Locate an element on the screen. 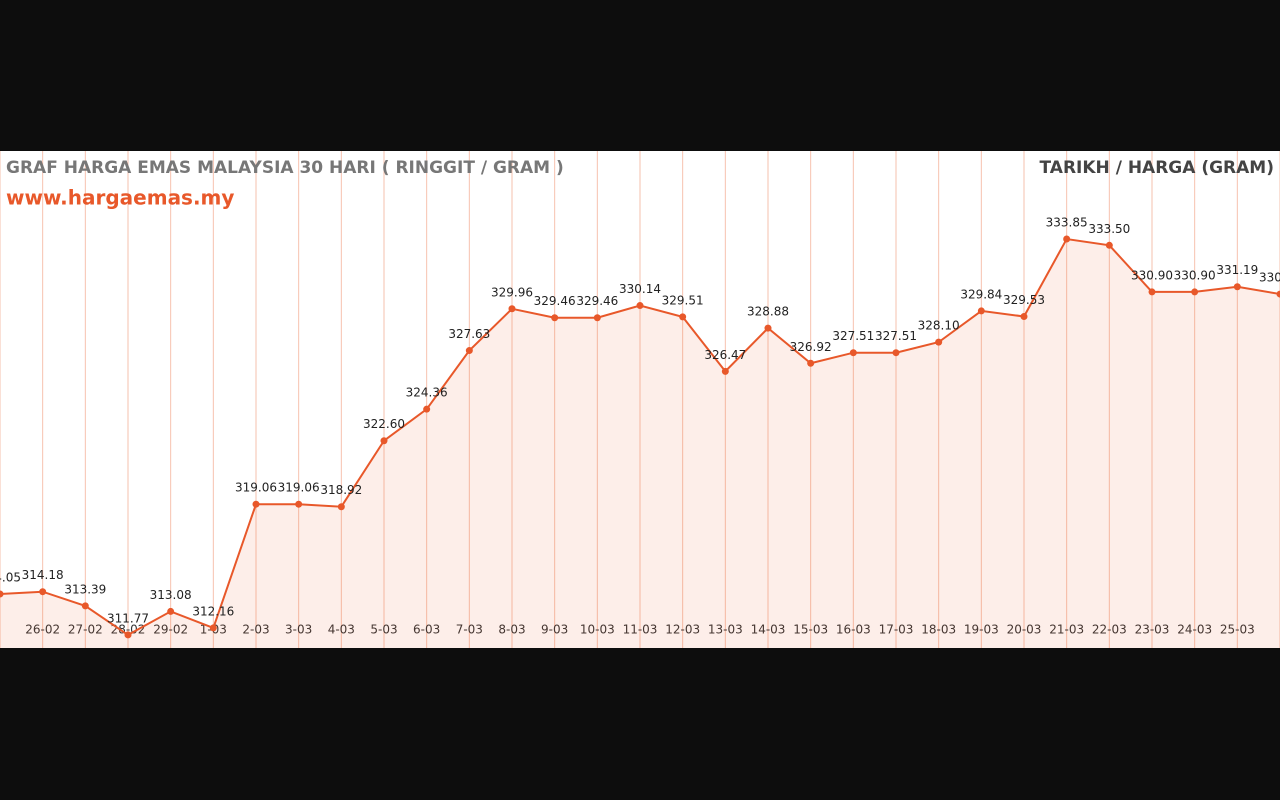  data-label: 326.47 is located at coordinates (725, 355).